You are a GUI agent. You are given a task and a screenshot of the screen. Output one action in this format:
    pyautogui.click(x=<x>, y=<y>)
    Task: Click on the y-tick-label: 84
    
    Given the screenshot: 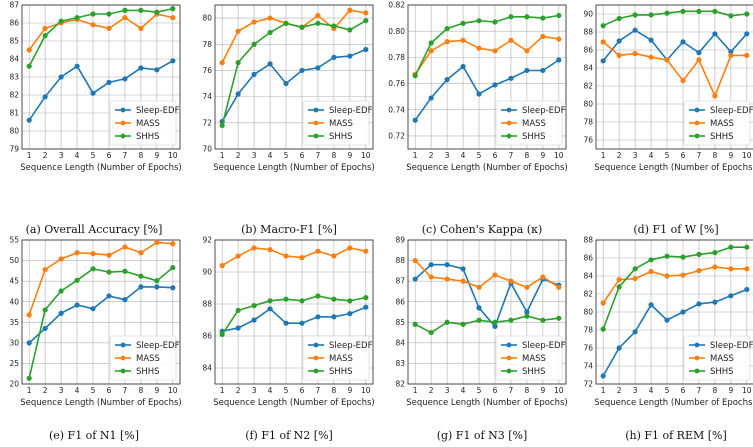 What is the action you would take?
    pyautogui.click(x=400, y=342)
    